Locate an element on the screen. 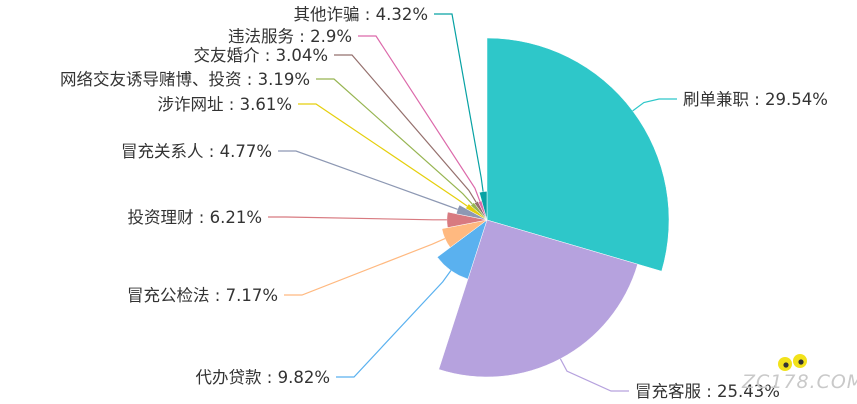 Image resolution: width=857 pixels, height=404 pixels. slice-label-10: 违法服务 : 2.9% is located at coordinates (290, 36).